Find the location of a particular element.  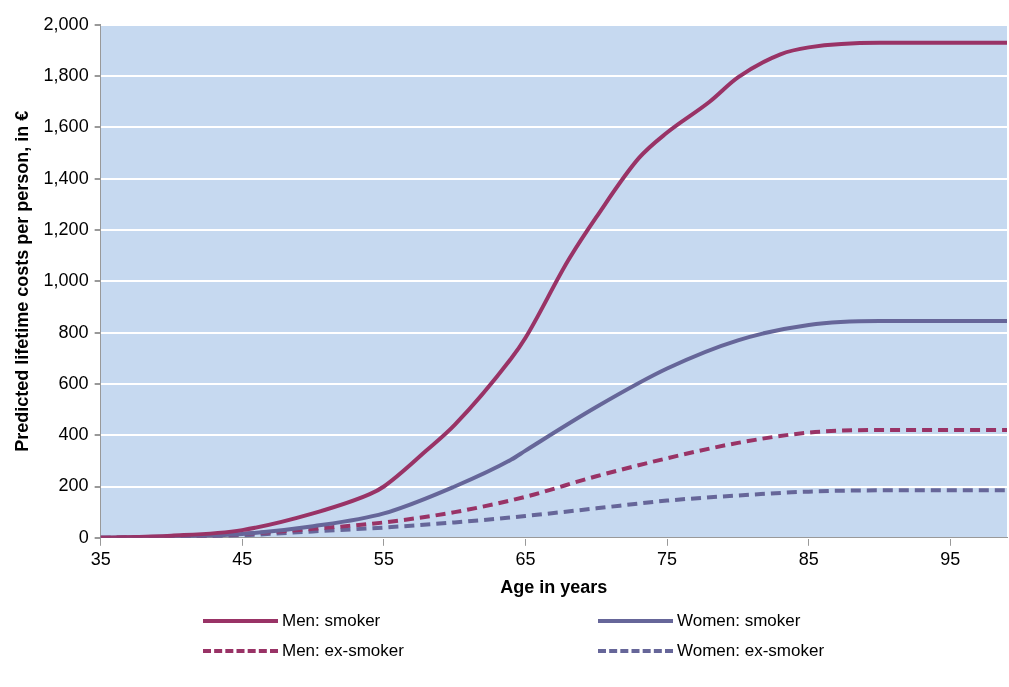

y-axis-title: Predicted lifetime costs per person, in € is located at coordinates (21, 281).